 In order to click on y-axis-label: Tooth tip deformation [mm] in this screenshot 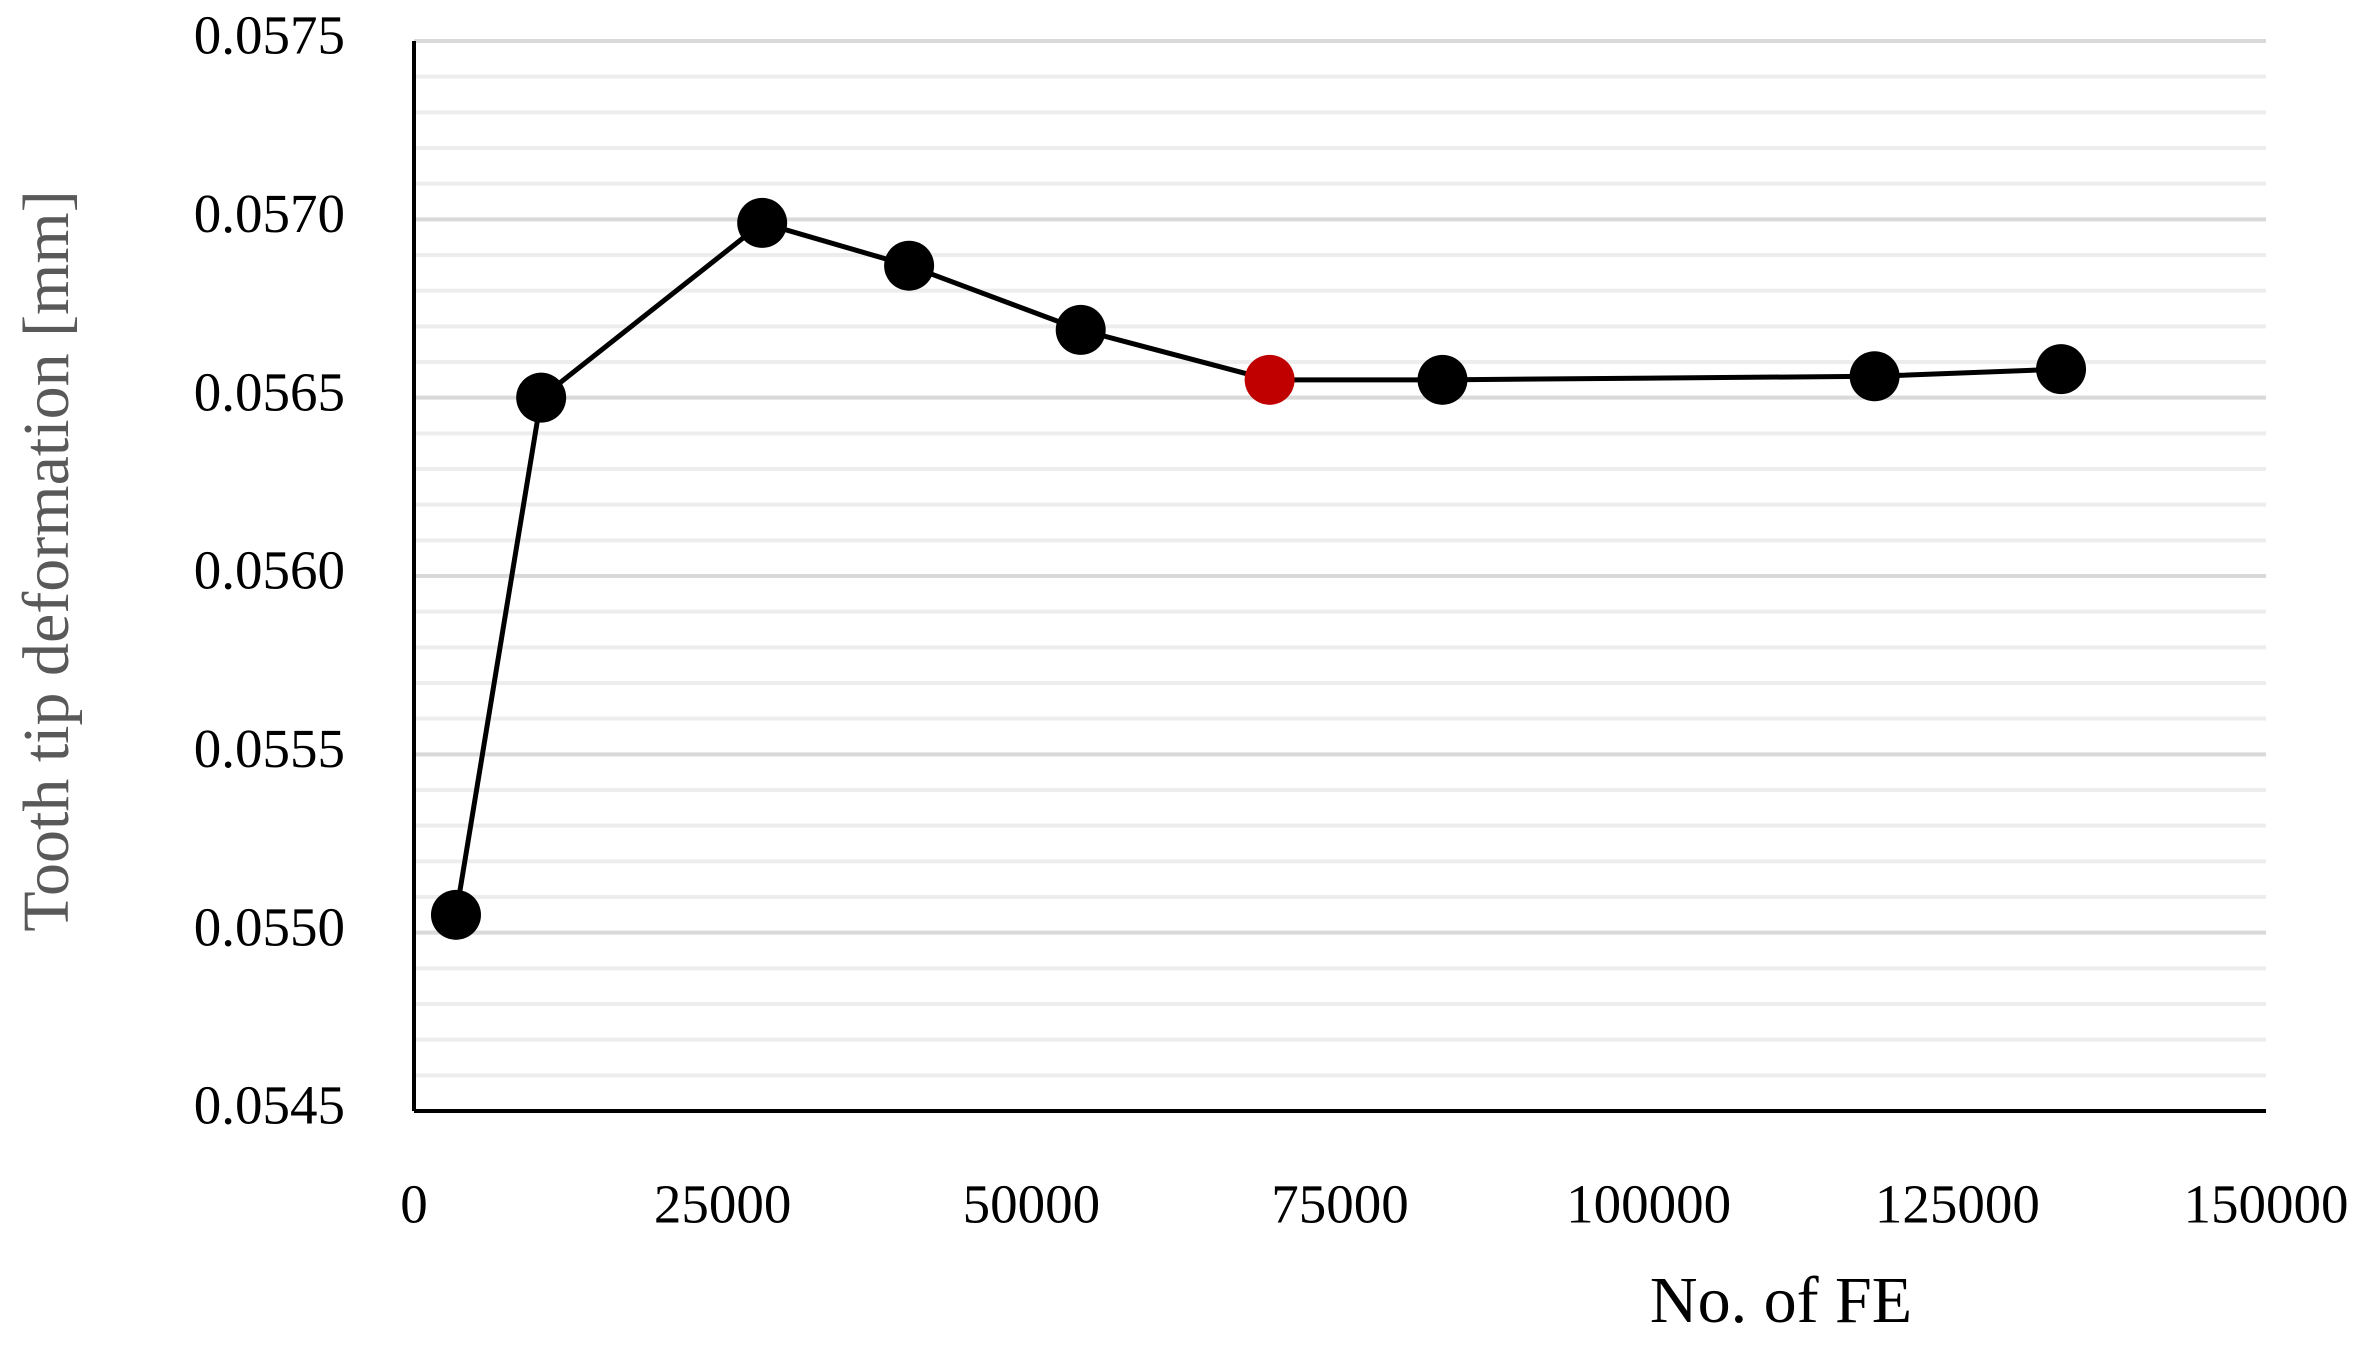, I will do `click(46, 560)`.